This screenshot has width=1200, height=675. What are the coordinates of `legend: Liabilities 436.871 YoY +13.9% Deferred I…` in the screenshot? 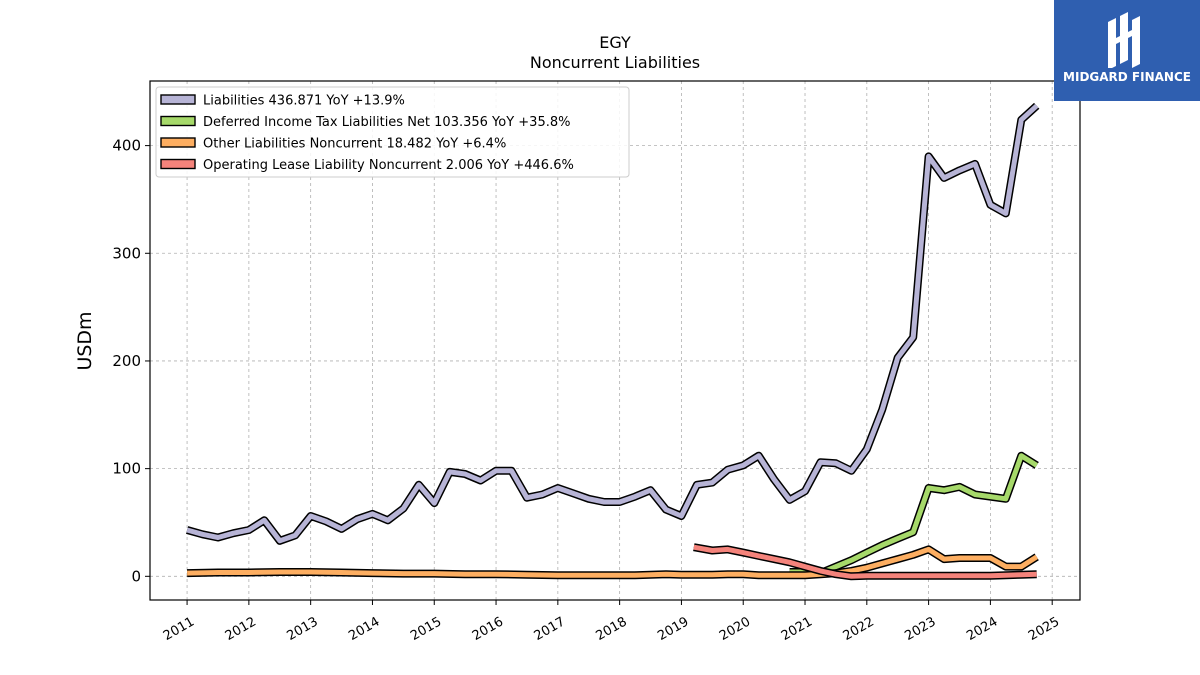 It's located at (392, 132).